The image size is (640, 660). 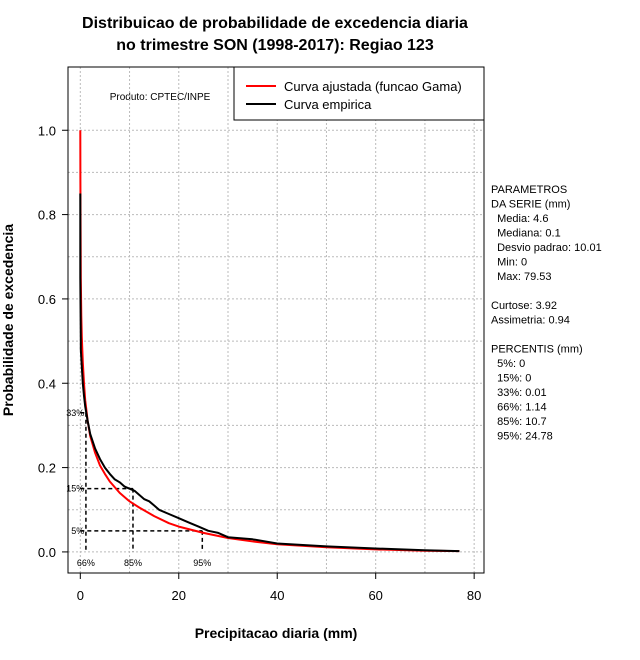 What do you see at coordinates (474, 595) in the screenshot?
I see `x-tick-label: 80` at bounding box center [474, 595].